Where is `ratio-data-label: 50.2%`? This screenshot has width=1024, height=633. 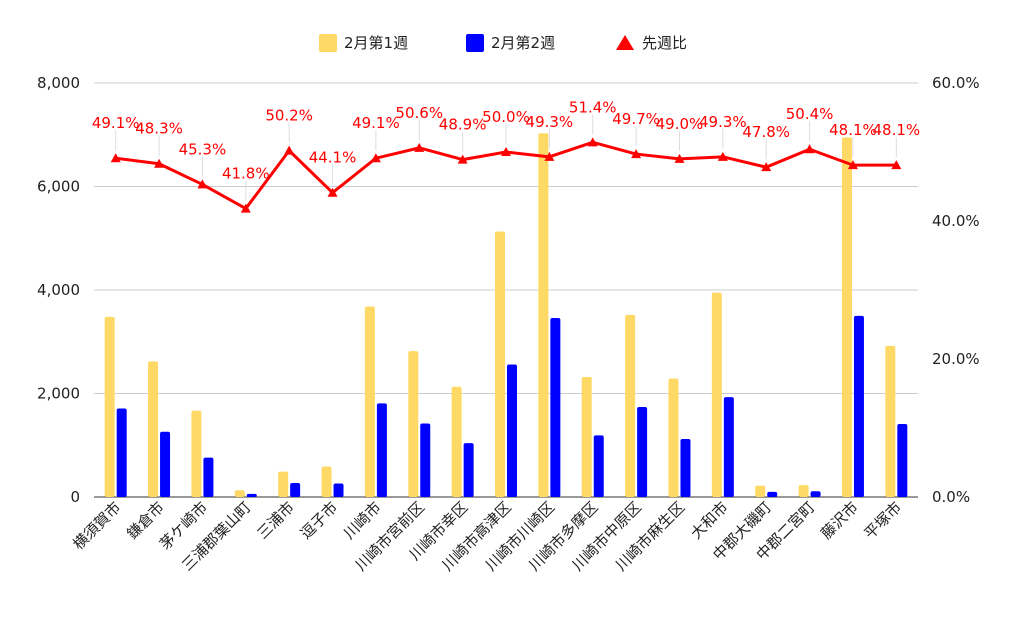
ratio-data-label: 50.2% is located at coordinates (289, 116).